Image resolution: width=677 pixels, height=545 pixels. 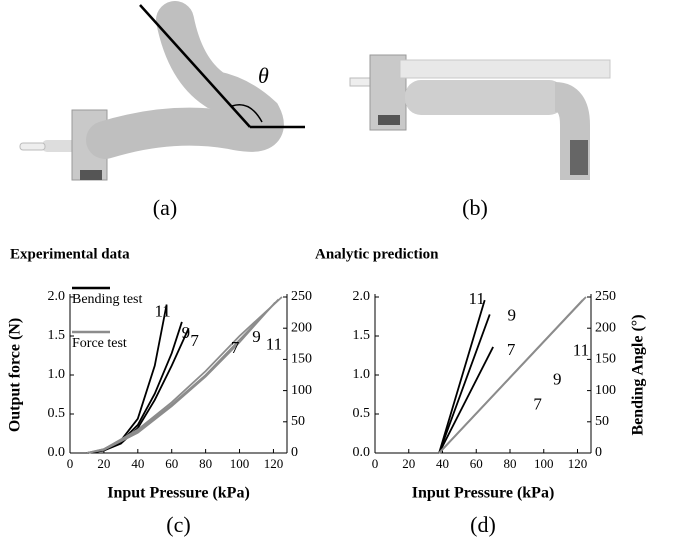 I want to click on legend-label: Force test, so click(x=99, y=343).